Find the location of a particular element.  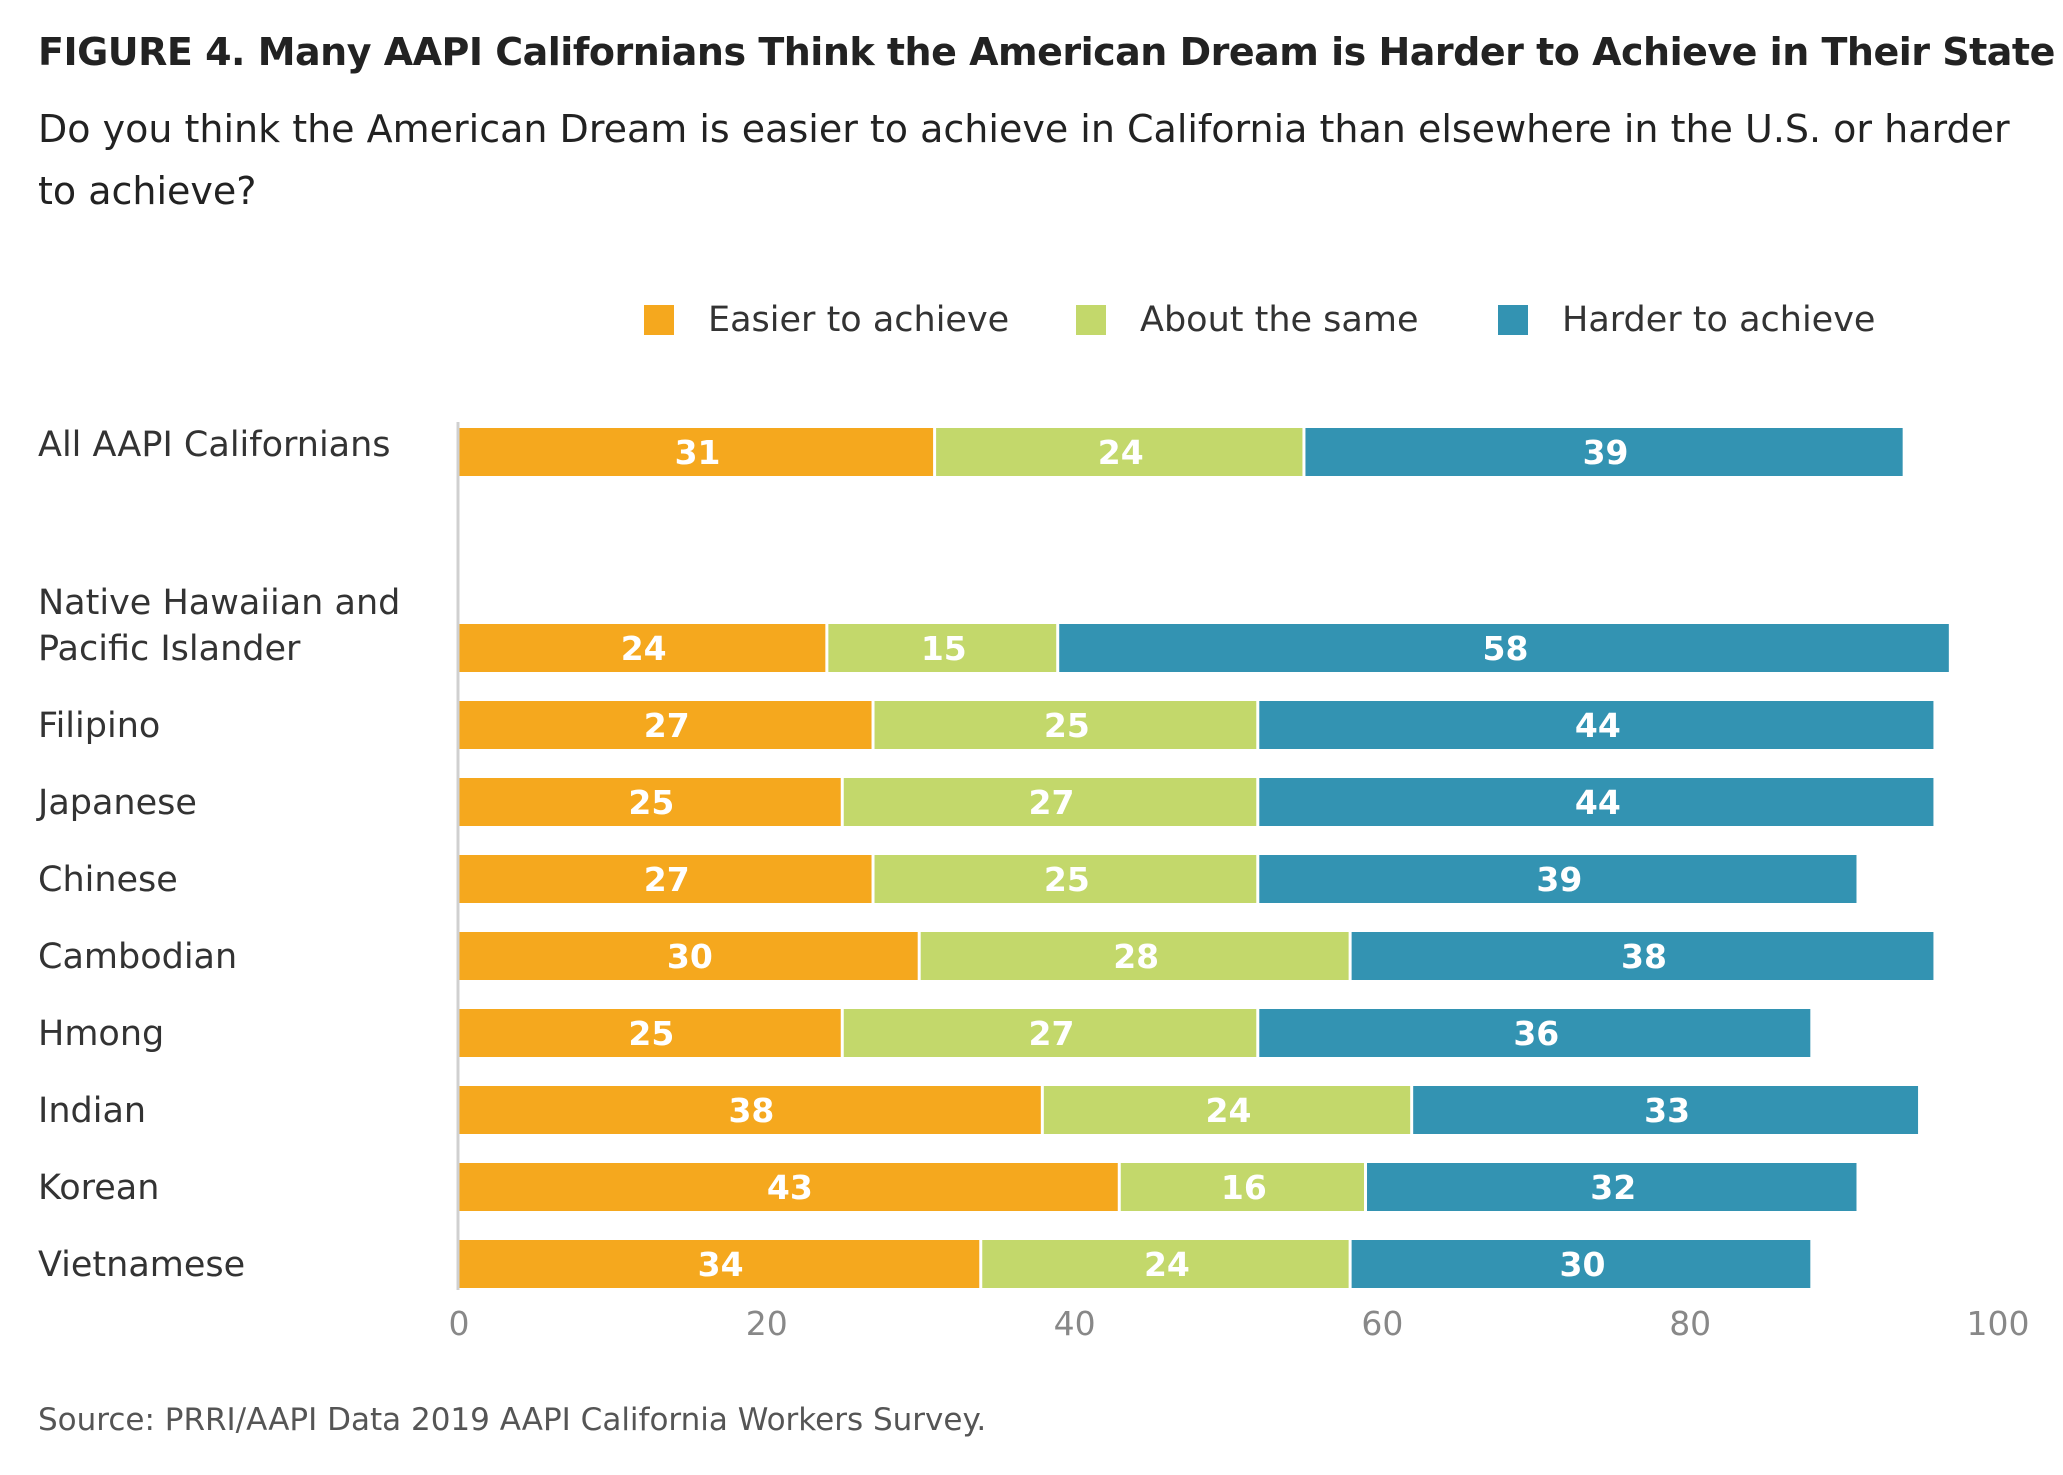

x-tick-label-5: 100 is located at coordinates (1998, 1323).